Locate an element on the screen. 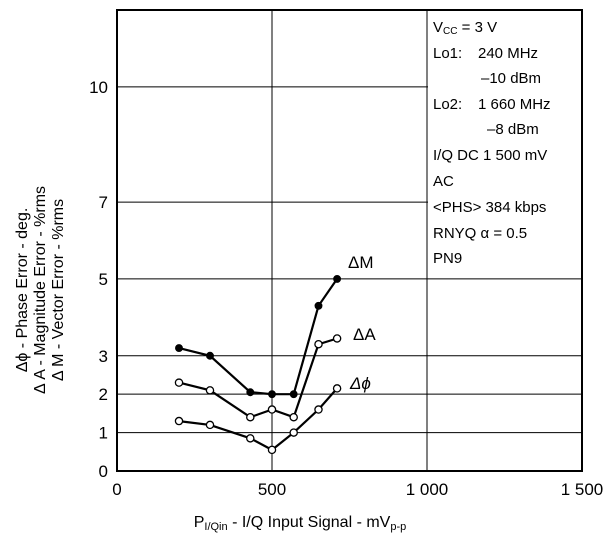 The width and height of the screenshot is (610, 535). y-tick-label: 1 is located at coordinates (103, 433).